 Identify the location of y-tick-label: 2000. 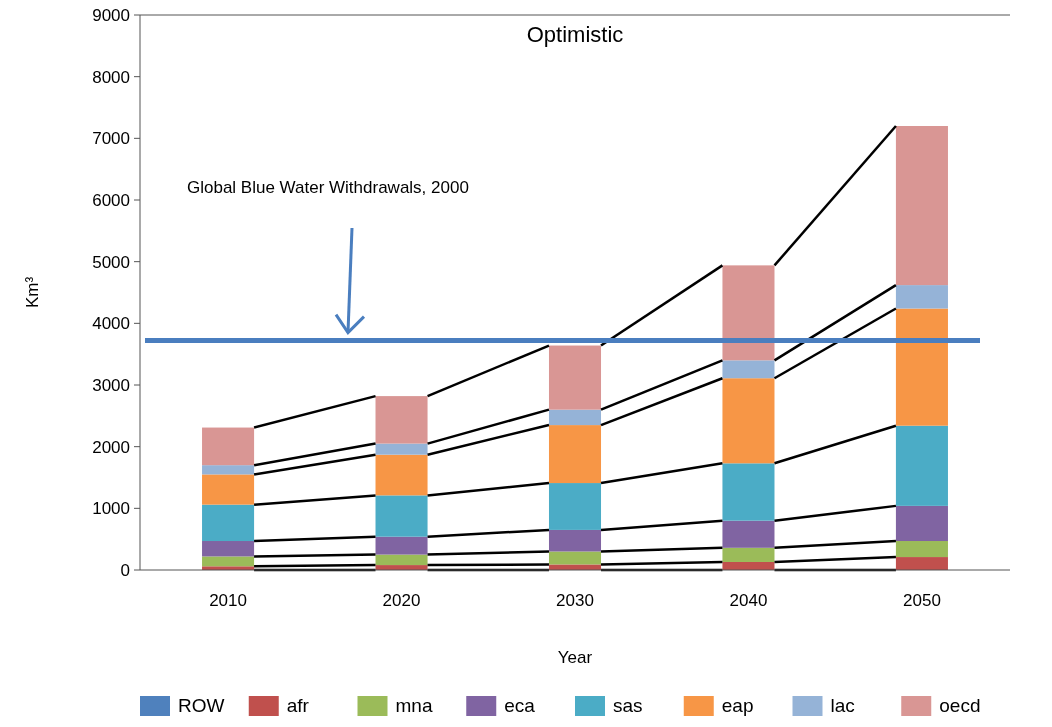
(111, 447).